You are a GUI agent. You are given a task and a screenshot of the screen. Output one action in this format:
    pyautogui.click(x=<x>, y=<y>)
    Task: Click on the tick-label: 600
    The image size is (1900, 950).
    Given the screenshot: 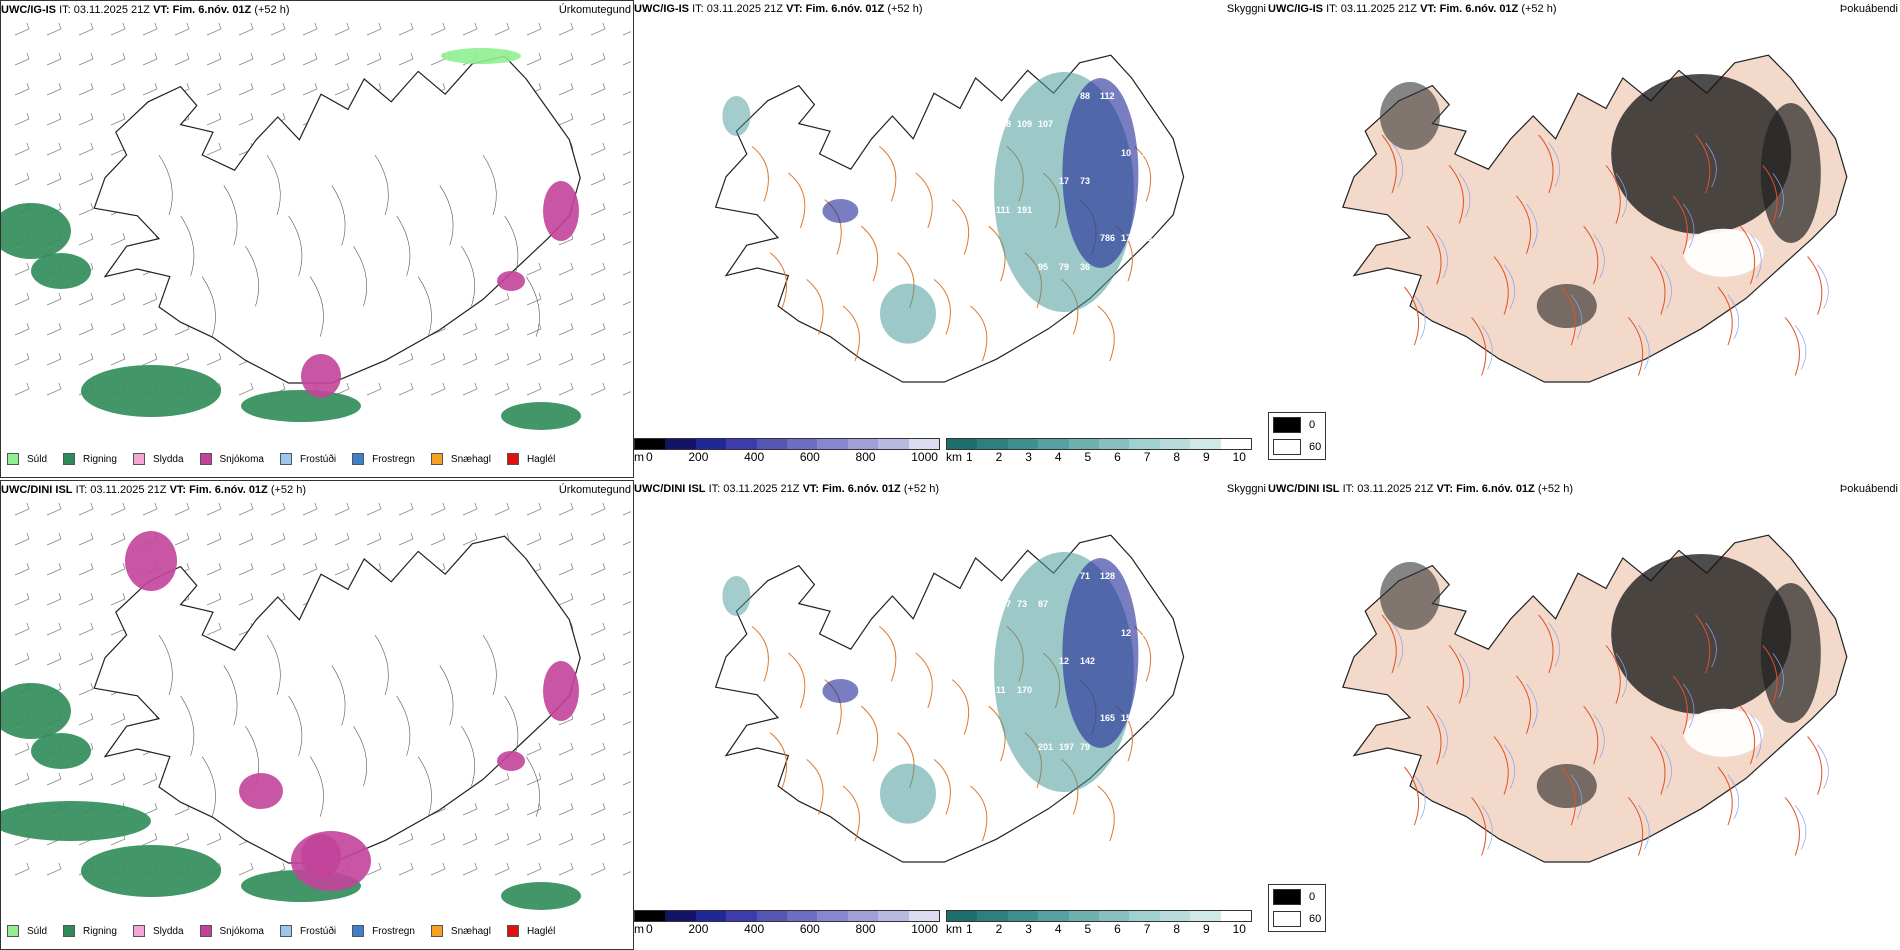 What is the action you would take?
    pyautogui.click(x=809, y=929)
    